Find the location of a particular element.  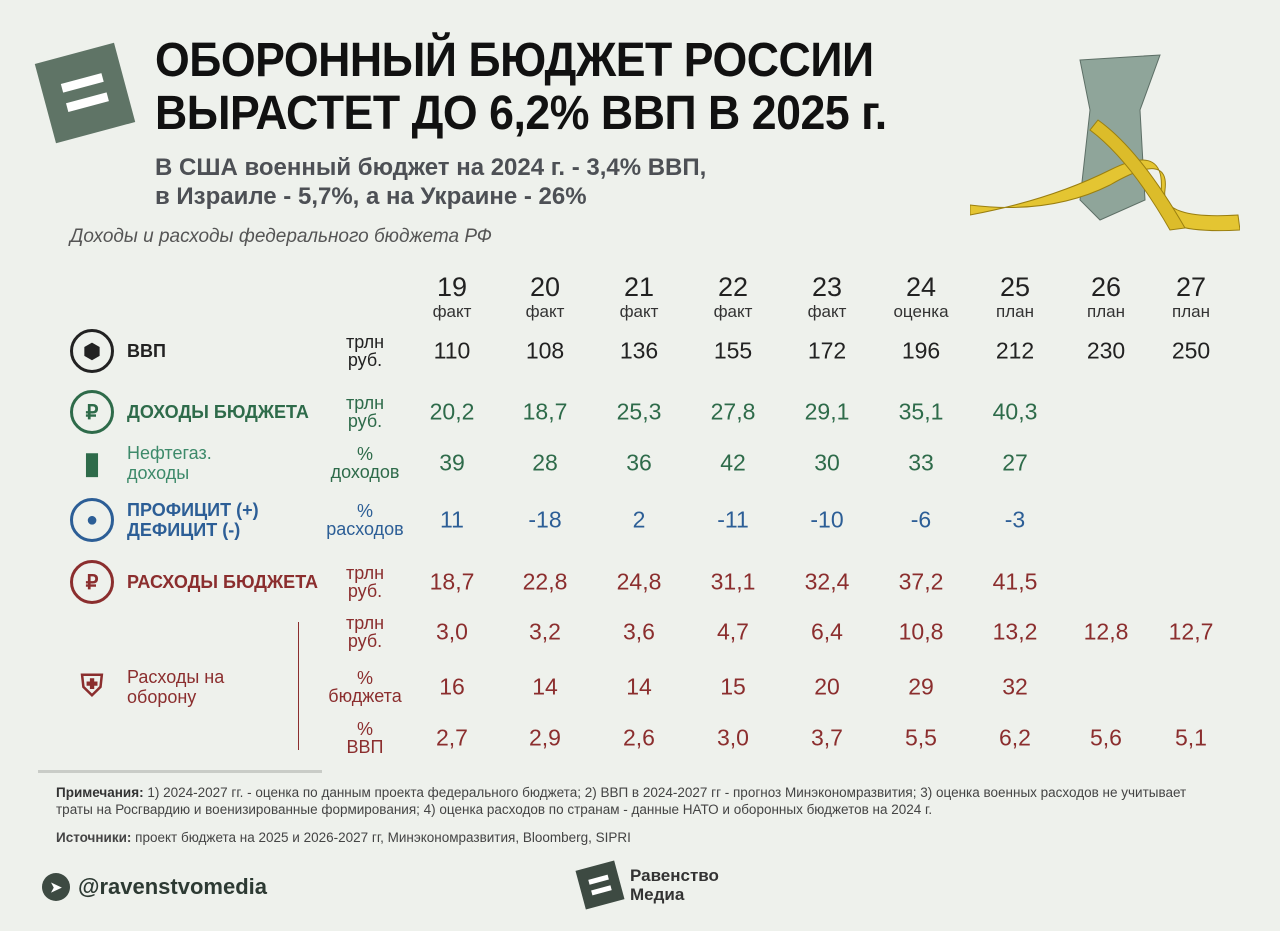

coin-hand-icon: ₽ is located at coordinates (92, 582).